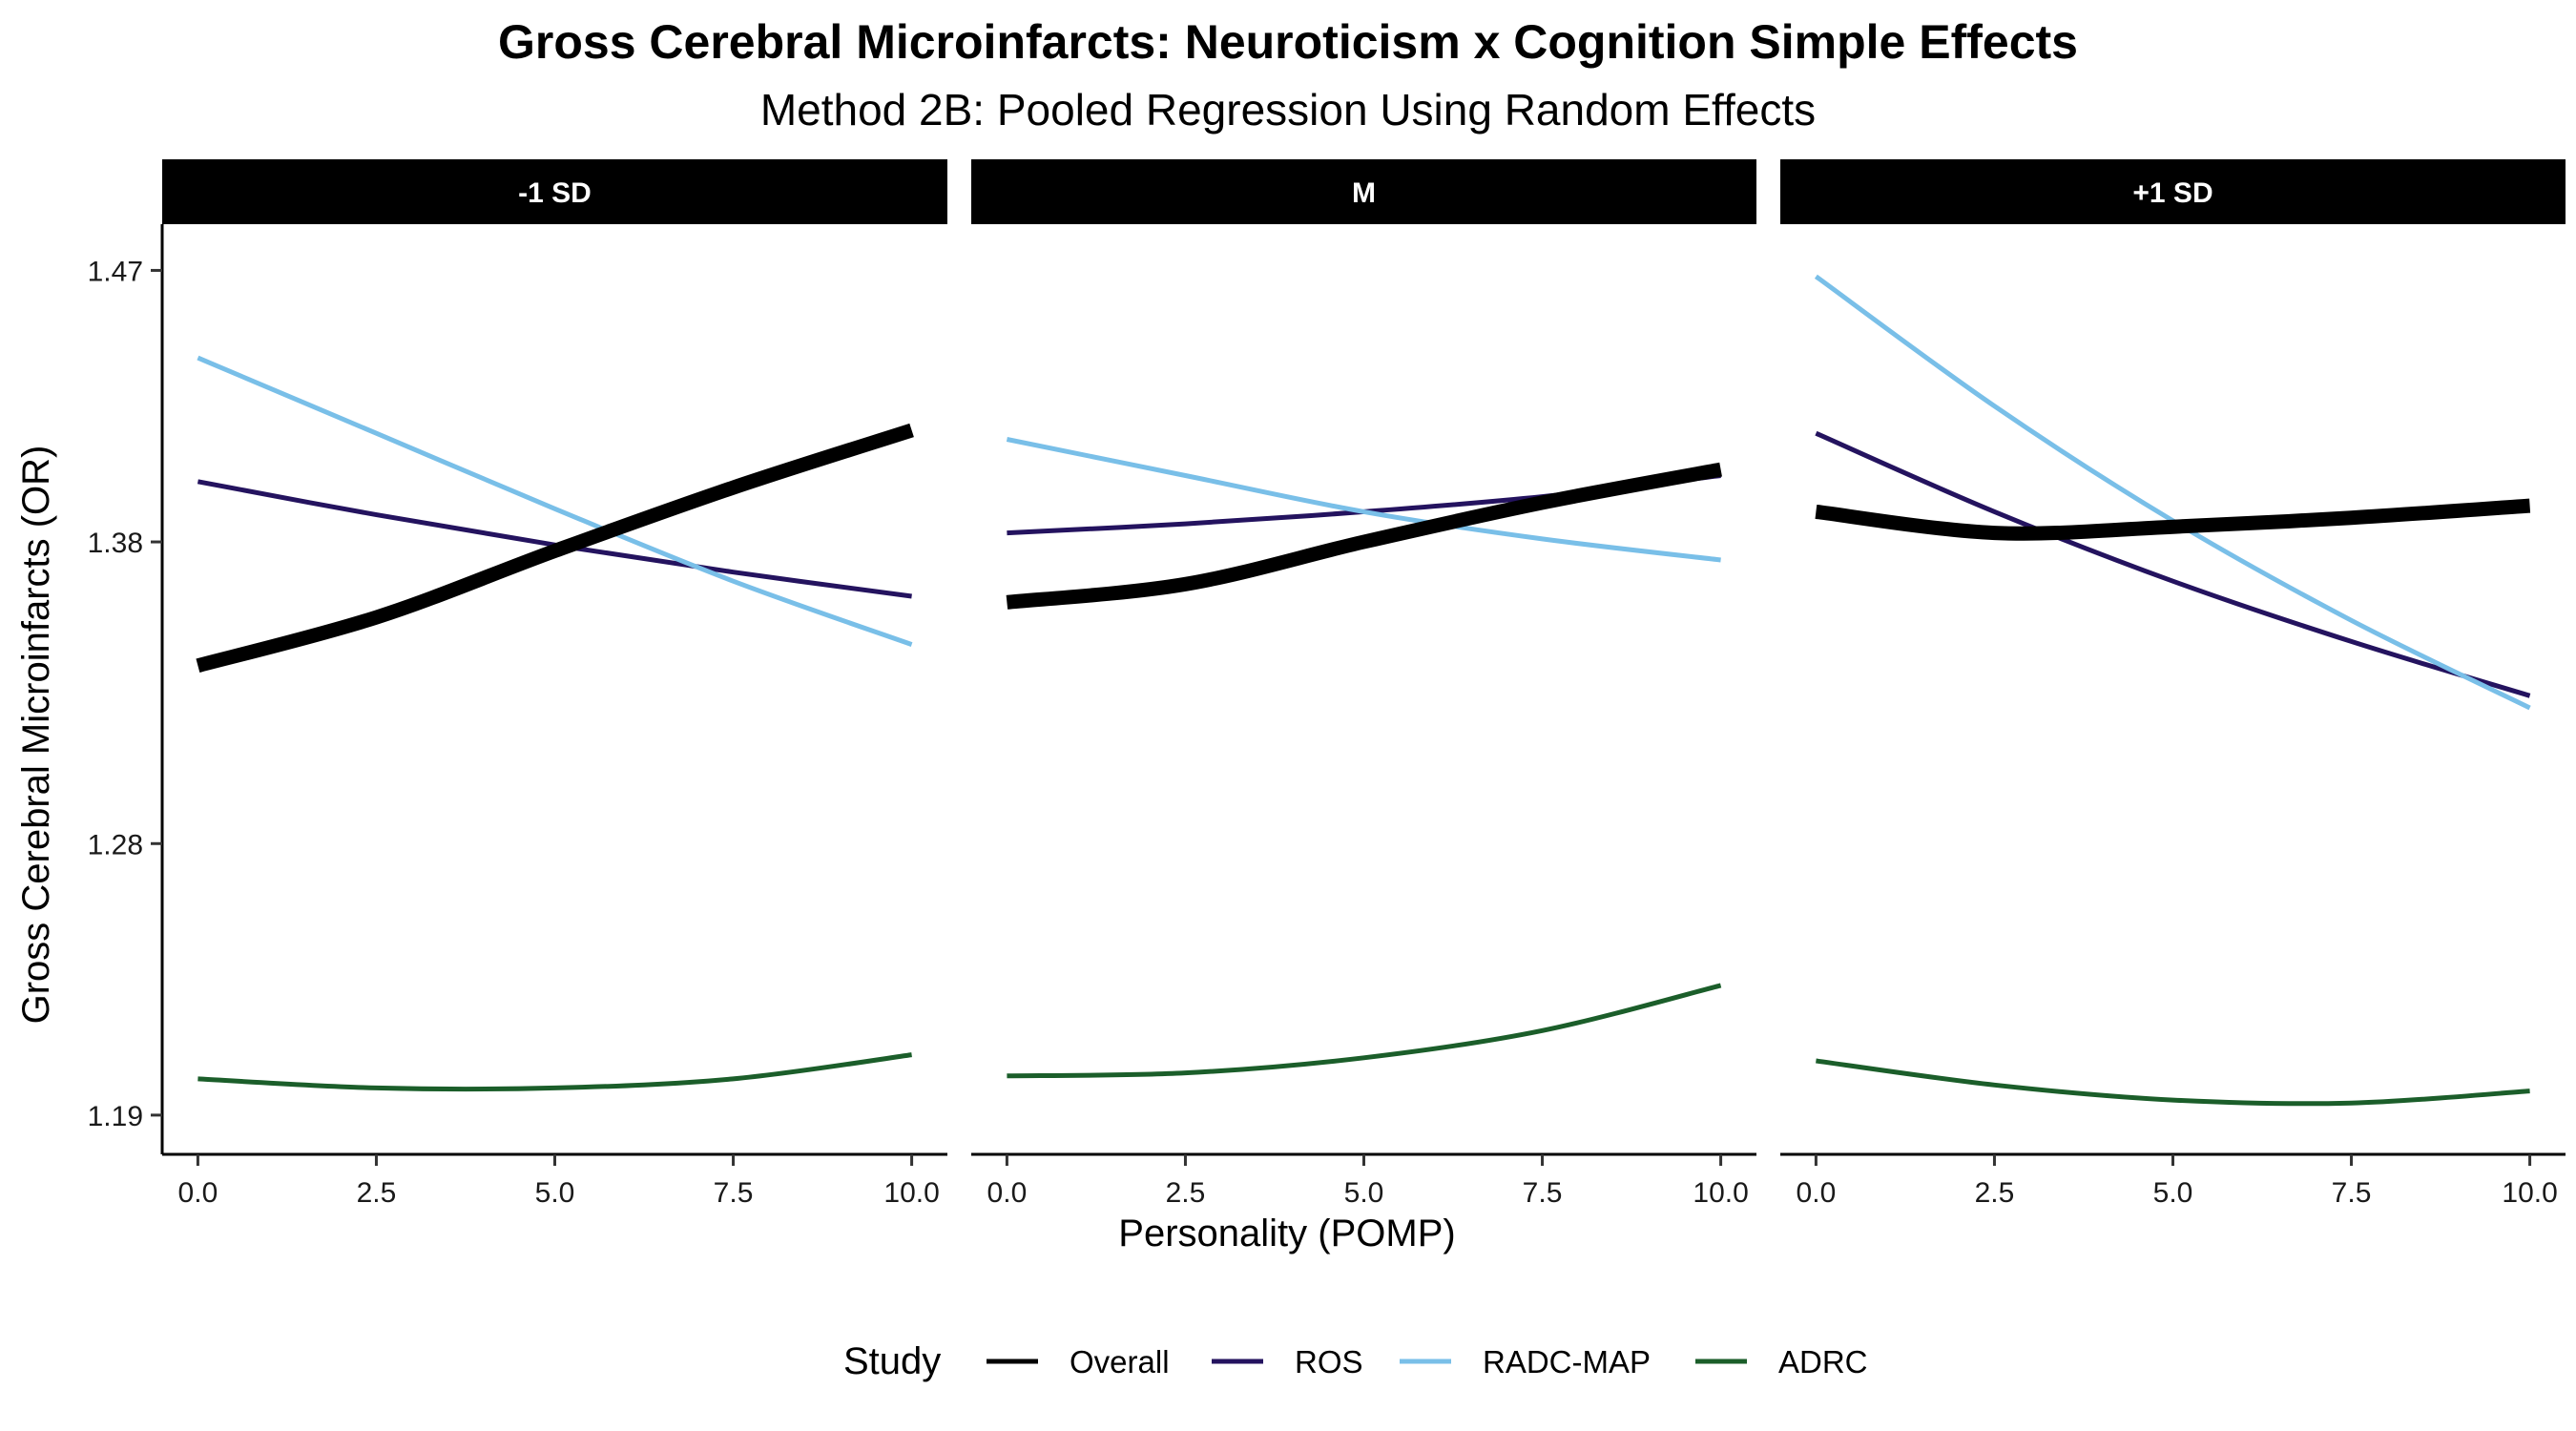 The height and width of the screenshot is (1431, 2576). I want to click on legend: Study Overall ROS RADC-MAP ADRC, so click(1355, 1361).